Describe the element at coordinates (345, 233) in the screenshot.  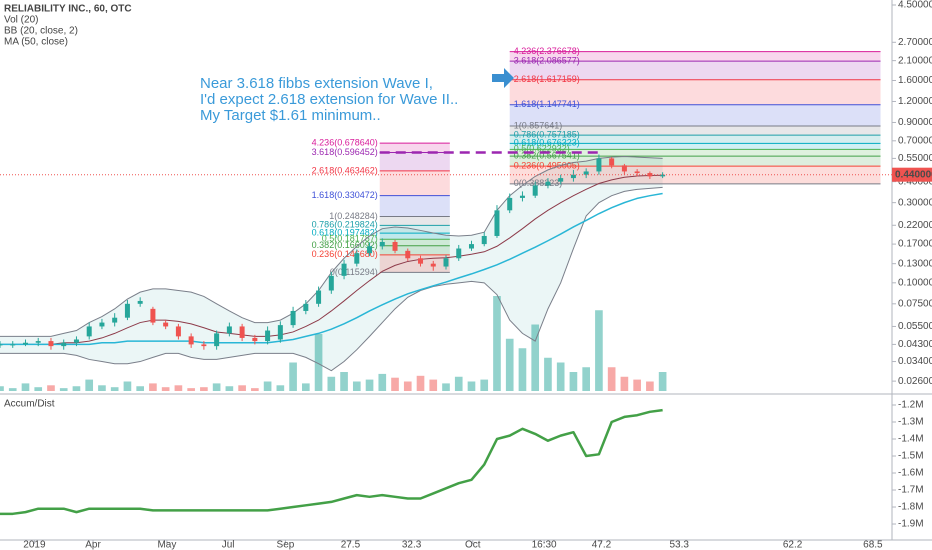
I see `fib-label: 0.618(0.197482)` at that location.